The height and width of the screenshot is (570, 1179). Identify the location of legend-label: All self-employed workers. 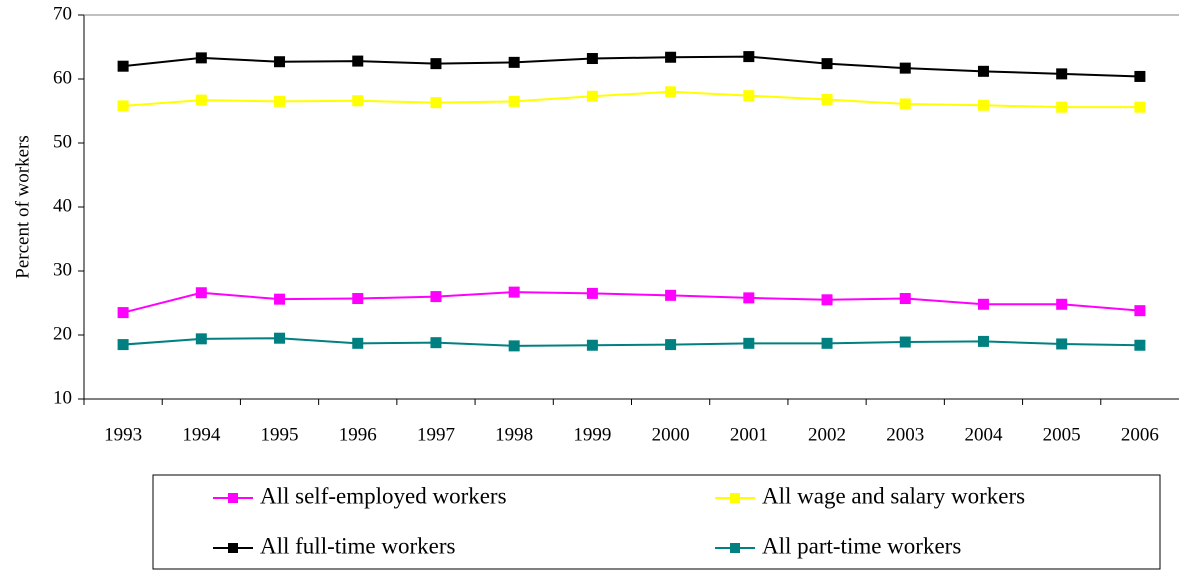
(383, 495).